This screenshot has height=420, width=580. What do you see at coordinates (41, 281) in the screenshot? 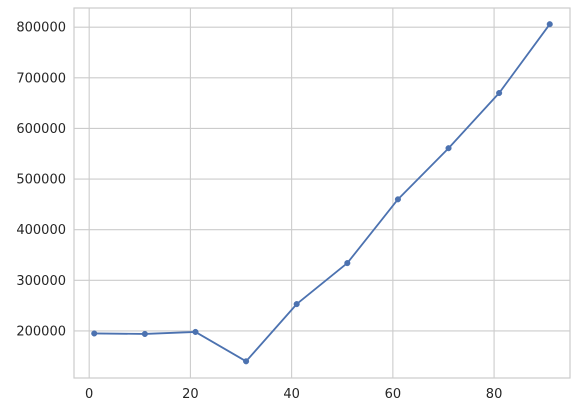
I see `y-tick-label: 300000` at bounding box center [41, 281].